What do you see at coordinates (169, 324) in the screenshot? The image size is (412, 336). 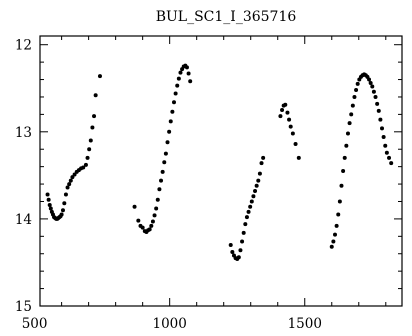 I see `x-tick-label: 1000` at bounding box center [169, 324].